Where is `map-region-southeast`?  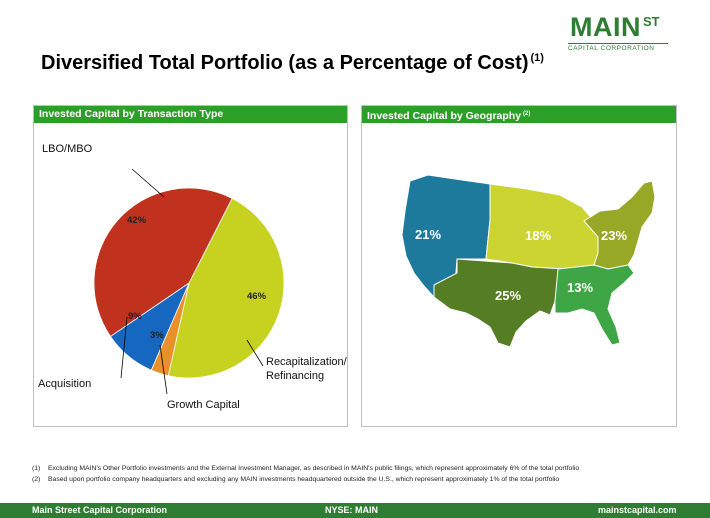
map-region-southeast is located at coordinates (594, 305).